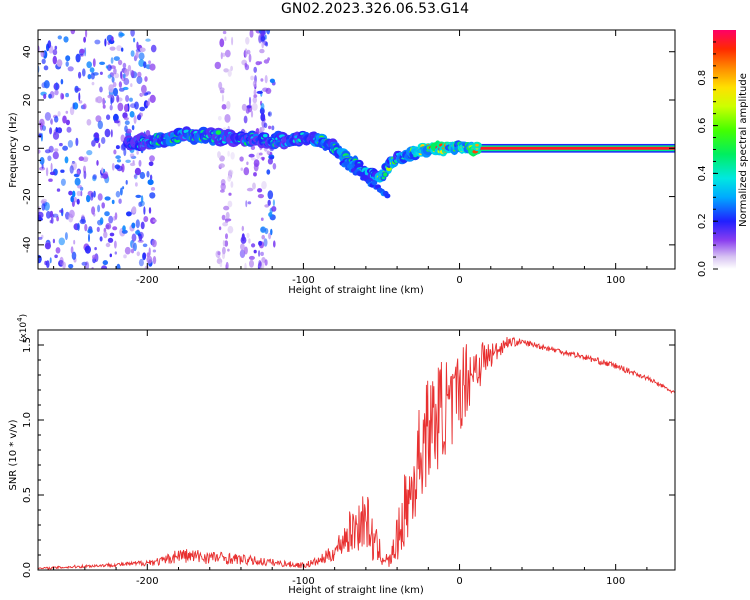  Describe the element at coordinates (702, 221) in the screenshot. I see `colorbar-tick-label: 0.2` at that location.